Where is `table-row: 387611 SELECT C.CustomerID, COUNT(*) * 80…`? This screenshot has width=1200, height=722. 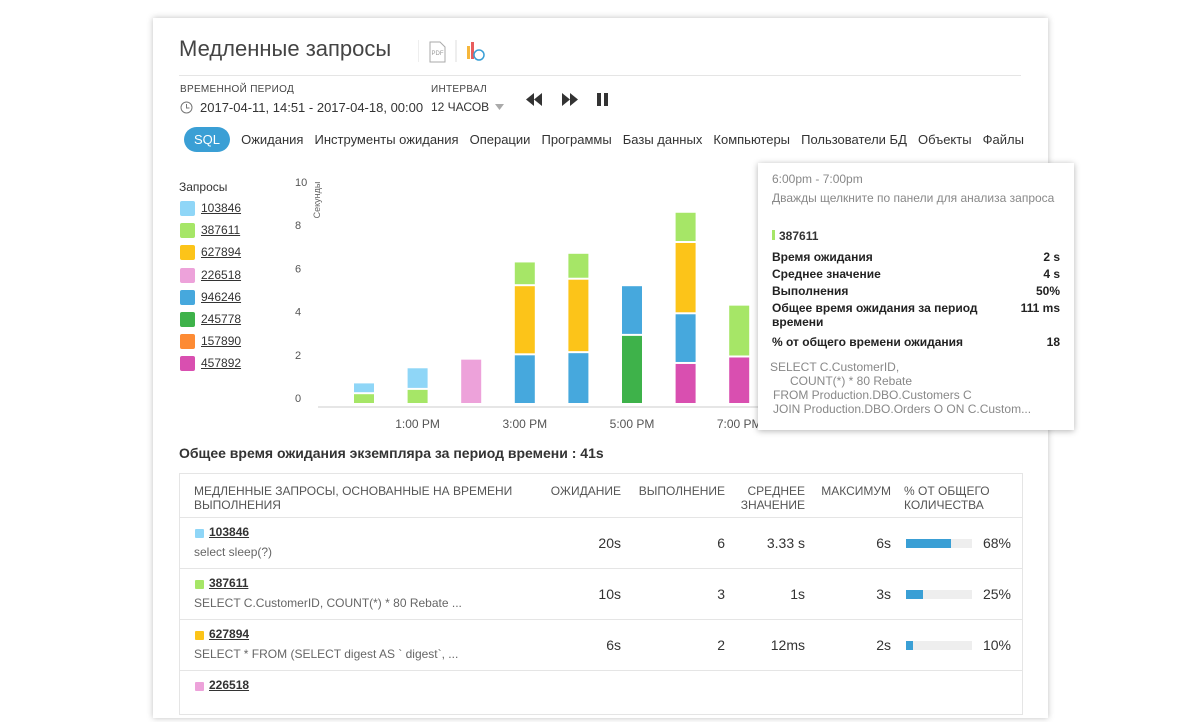
table-row: 387611 SELECT C.CustomerID, COUNT(*) * 80… is located at coordinates (601, 594).